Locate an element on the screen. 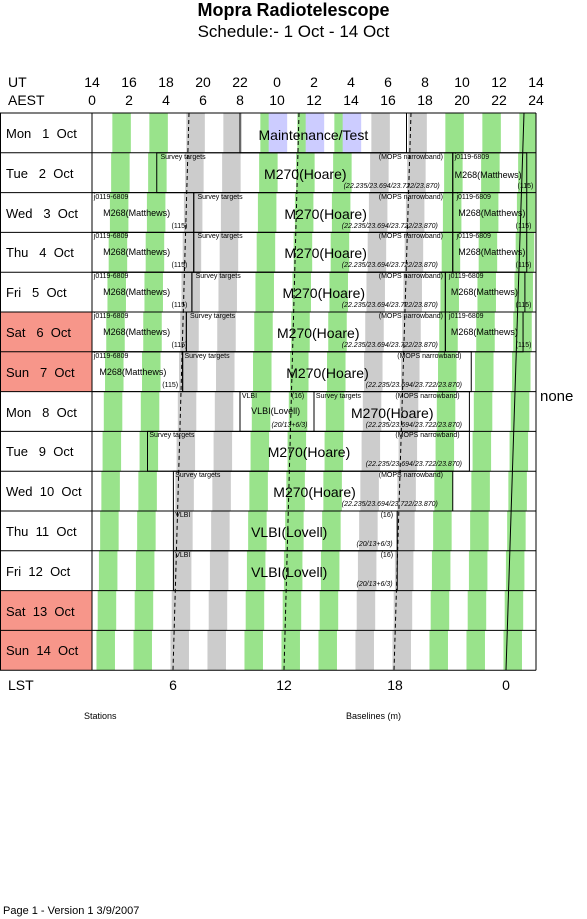 This screenshot has height=919, width=587. vlbi-label: VLBI is located at coordinates (183, 555).